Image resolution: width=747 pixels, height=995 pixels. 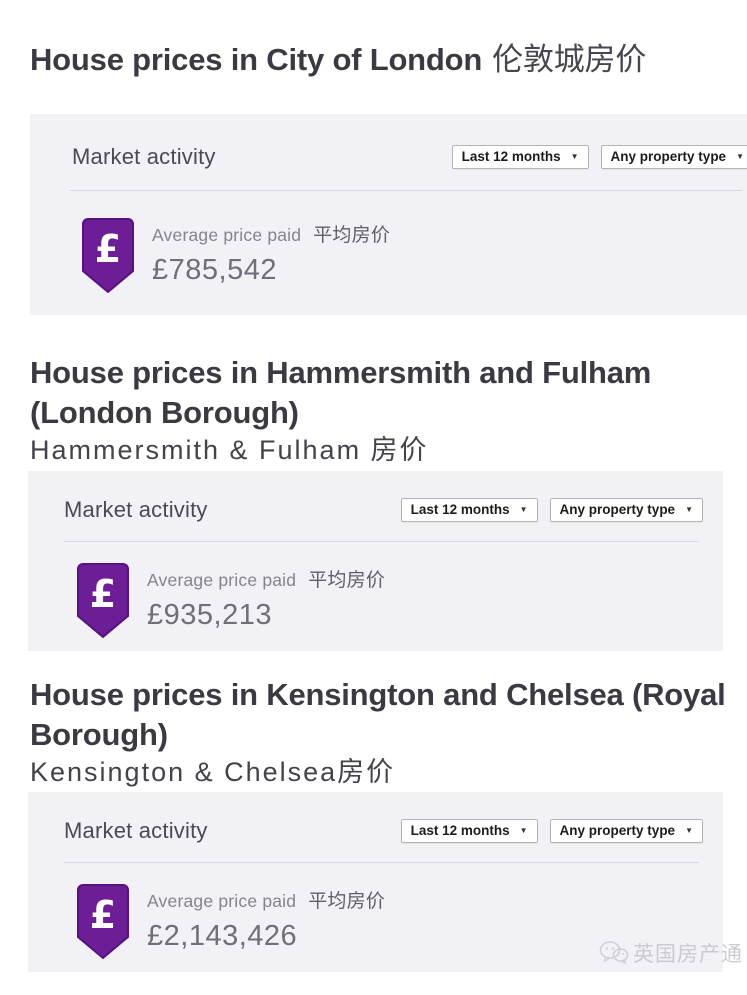 I want to click on section-title-city-of-london: House prices in City of London 伦敦城房价, so click(x=380, y=60).